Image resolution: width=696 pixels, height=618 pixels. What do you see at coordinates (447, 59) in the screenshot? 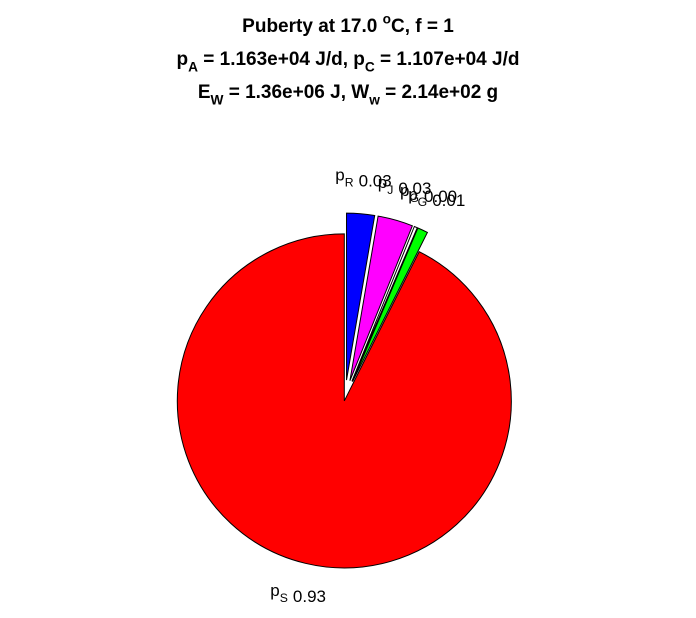
I see `text-segment: = 1.107e+04 J/d` at bounding box center [447, 59].